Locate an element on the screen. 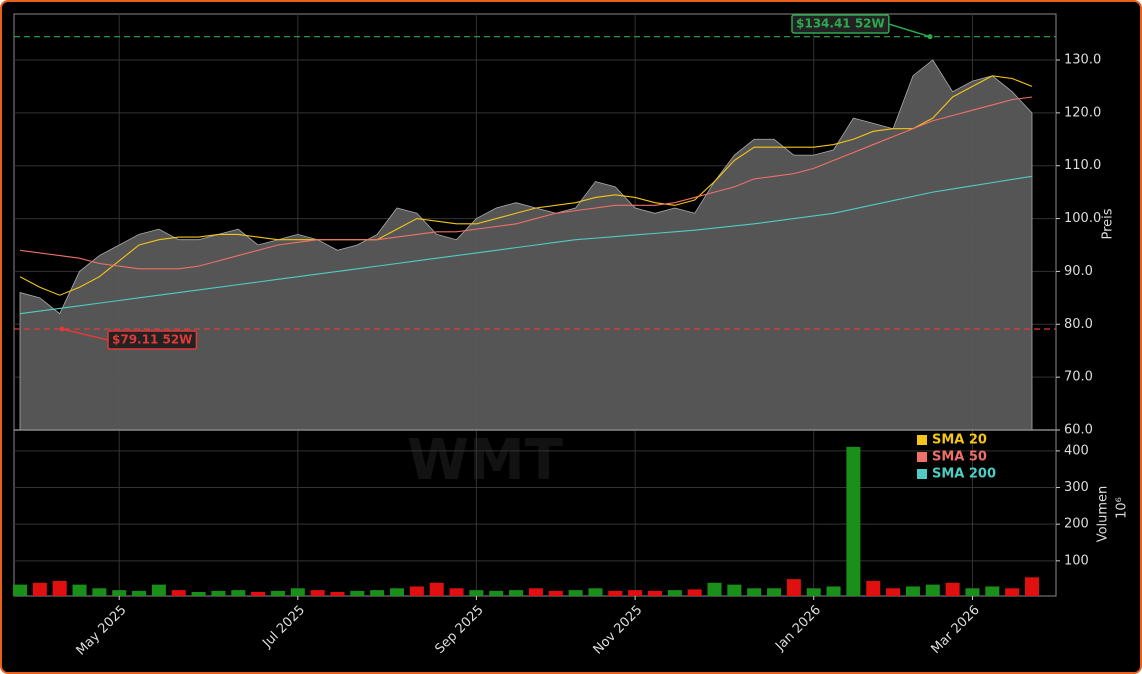  symbol-watermark: WMT is located at coordinates (485, 460).